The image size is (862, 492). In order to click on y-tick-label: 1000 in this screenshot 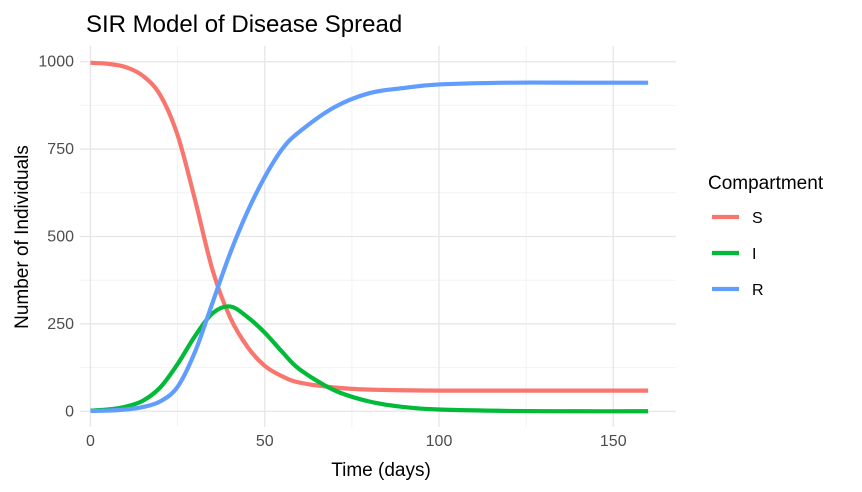, I will do `click(56, 62)`.